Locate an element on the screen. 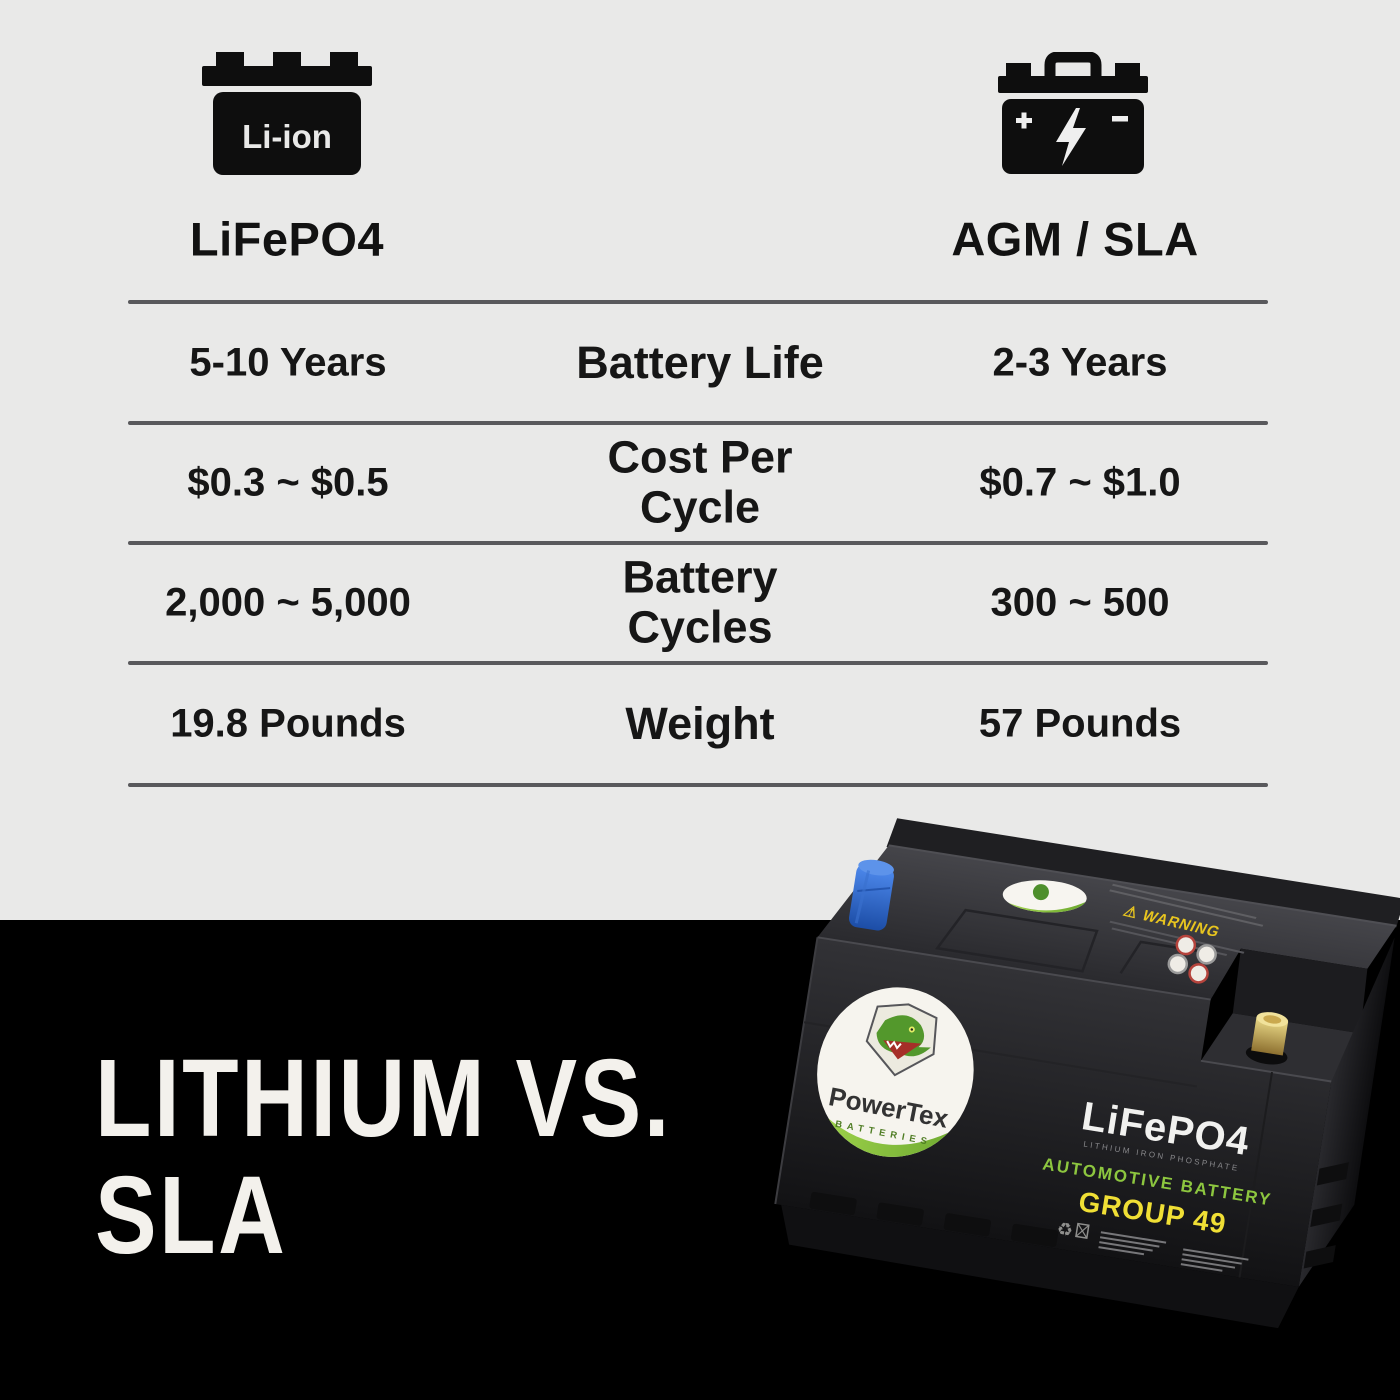  metric-label: Battery Life is located at coordinates (700, 362).